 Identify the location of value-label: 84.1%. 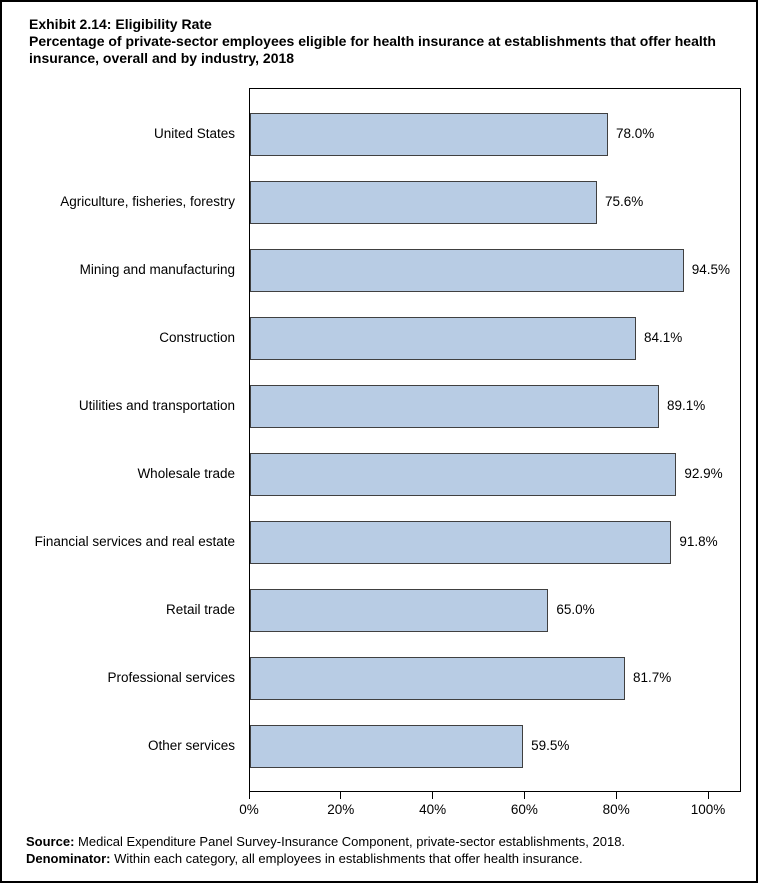
(663, 337).